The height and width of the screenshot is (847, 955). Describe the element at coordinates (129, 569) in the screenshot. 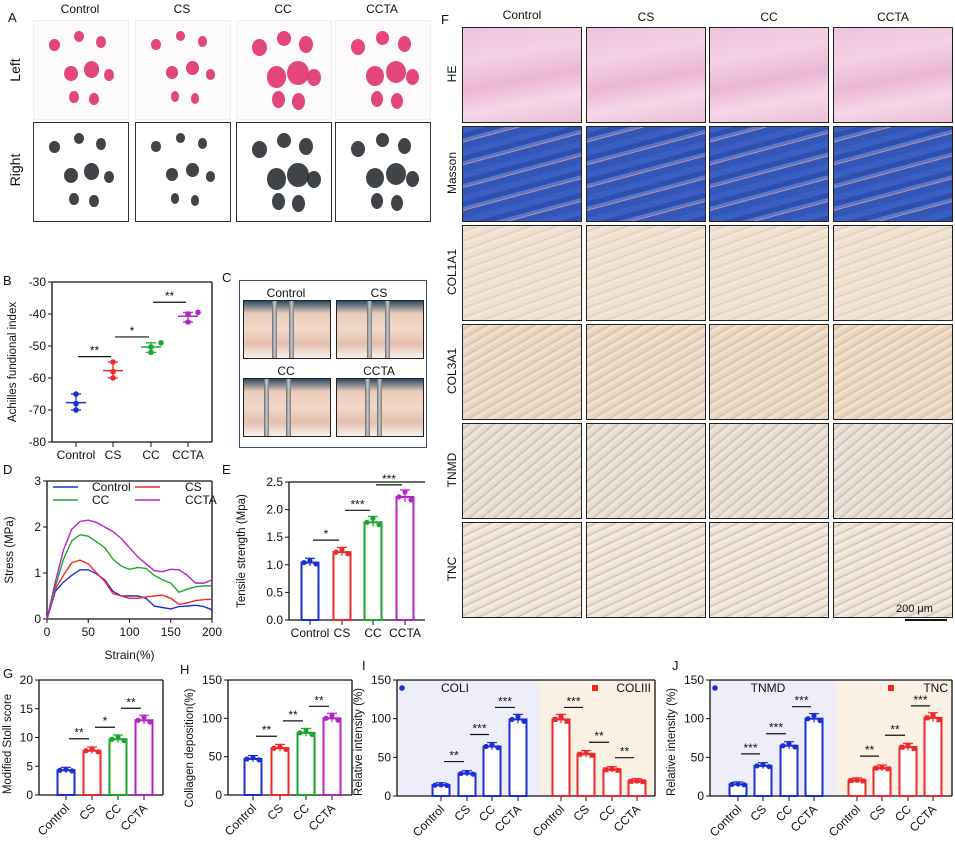

I see `series-line-ccta` at that location.